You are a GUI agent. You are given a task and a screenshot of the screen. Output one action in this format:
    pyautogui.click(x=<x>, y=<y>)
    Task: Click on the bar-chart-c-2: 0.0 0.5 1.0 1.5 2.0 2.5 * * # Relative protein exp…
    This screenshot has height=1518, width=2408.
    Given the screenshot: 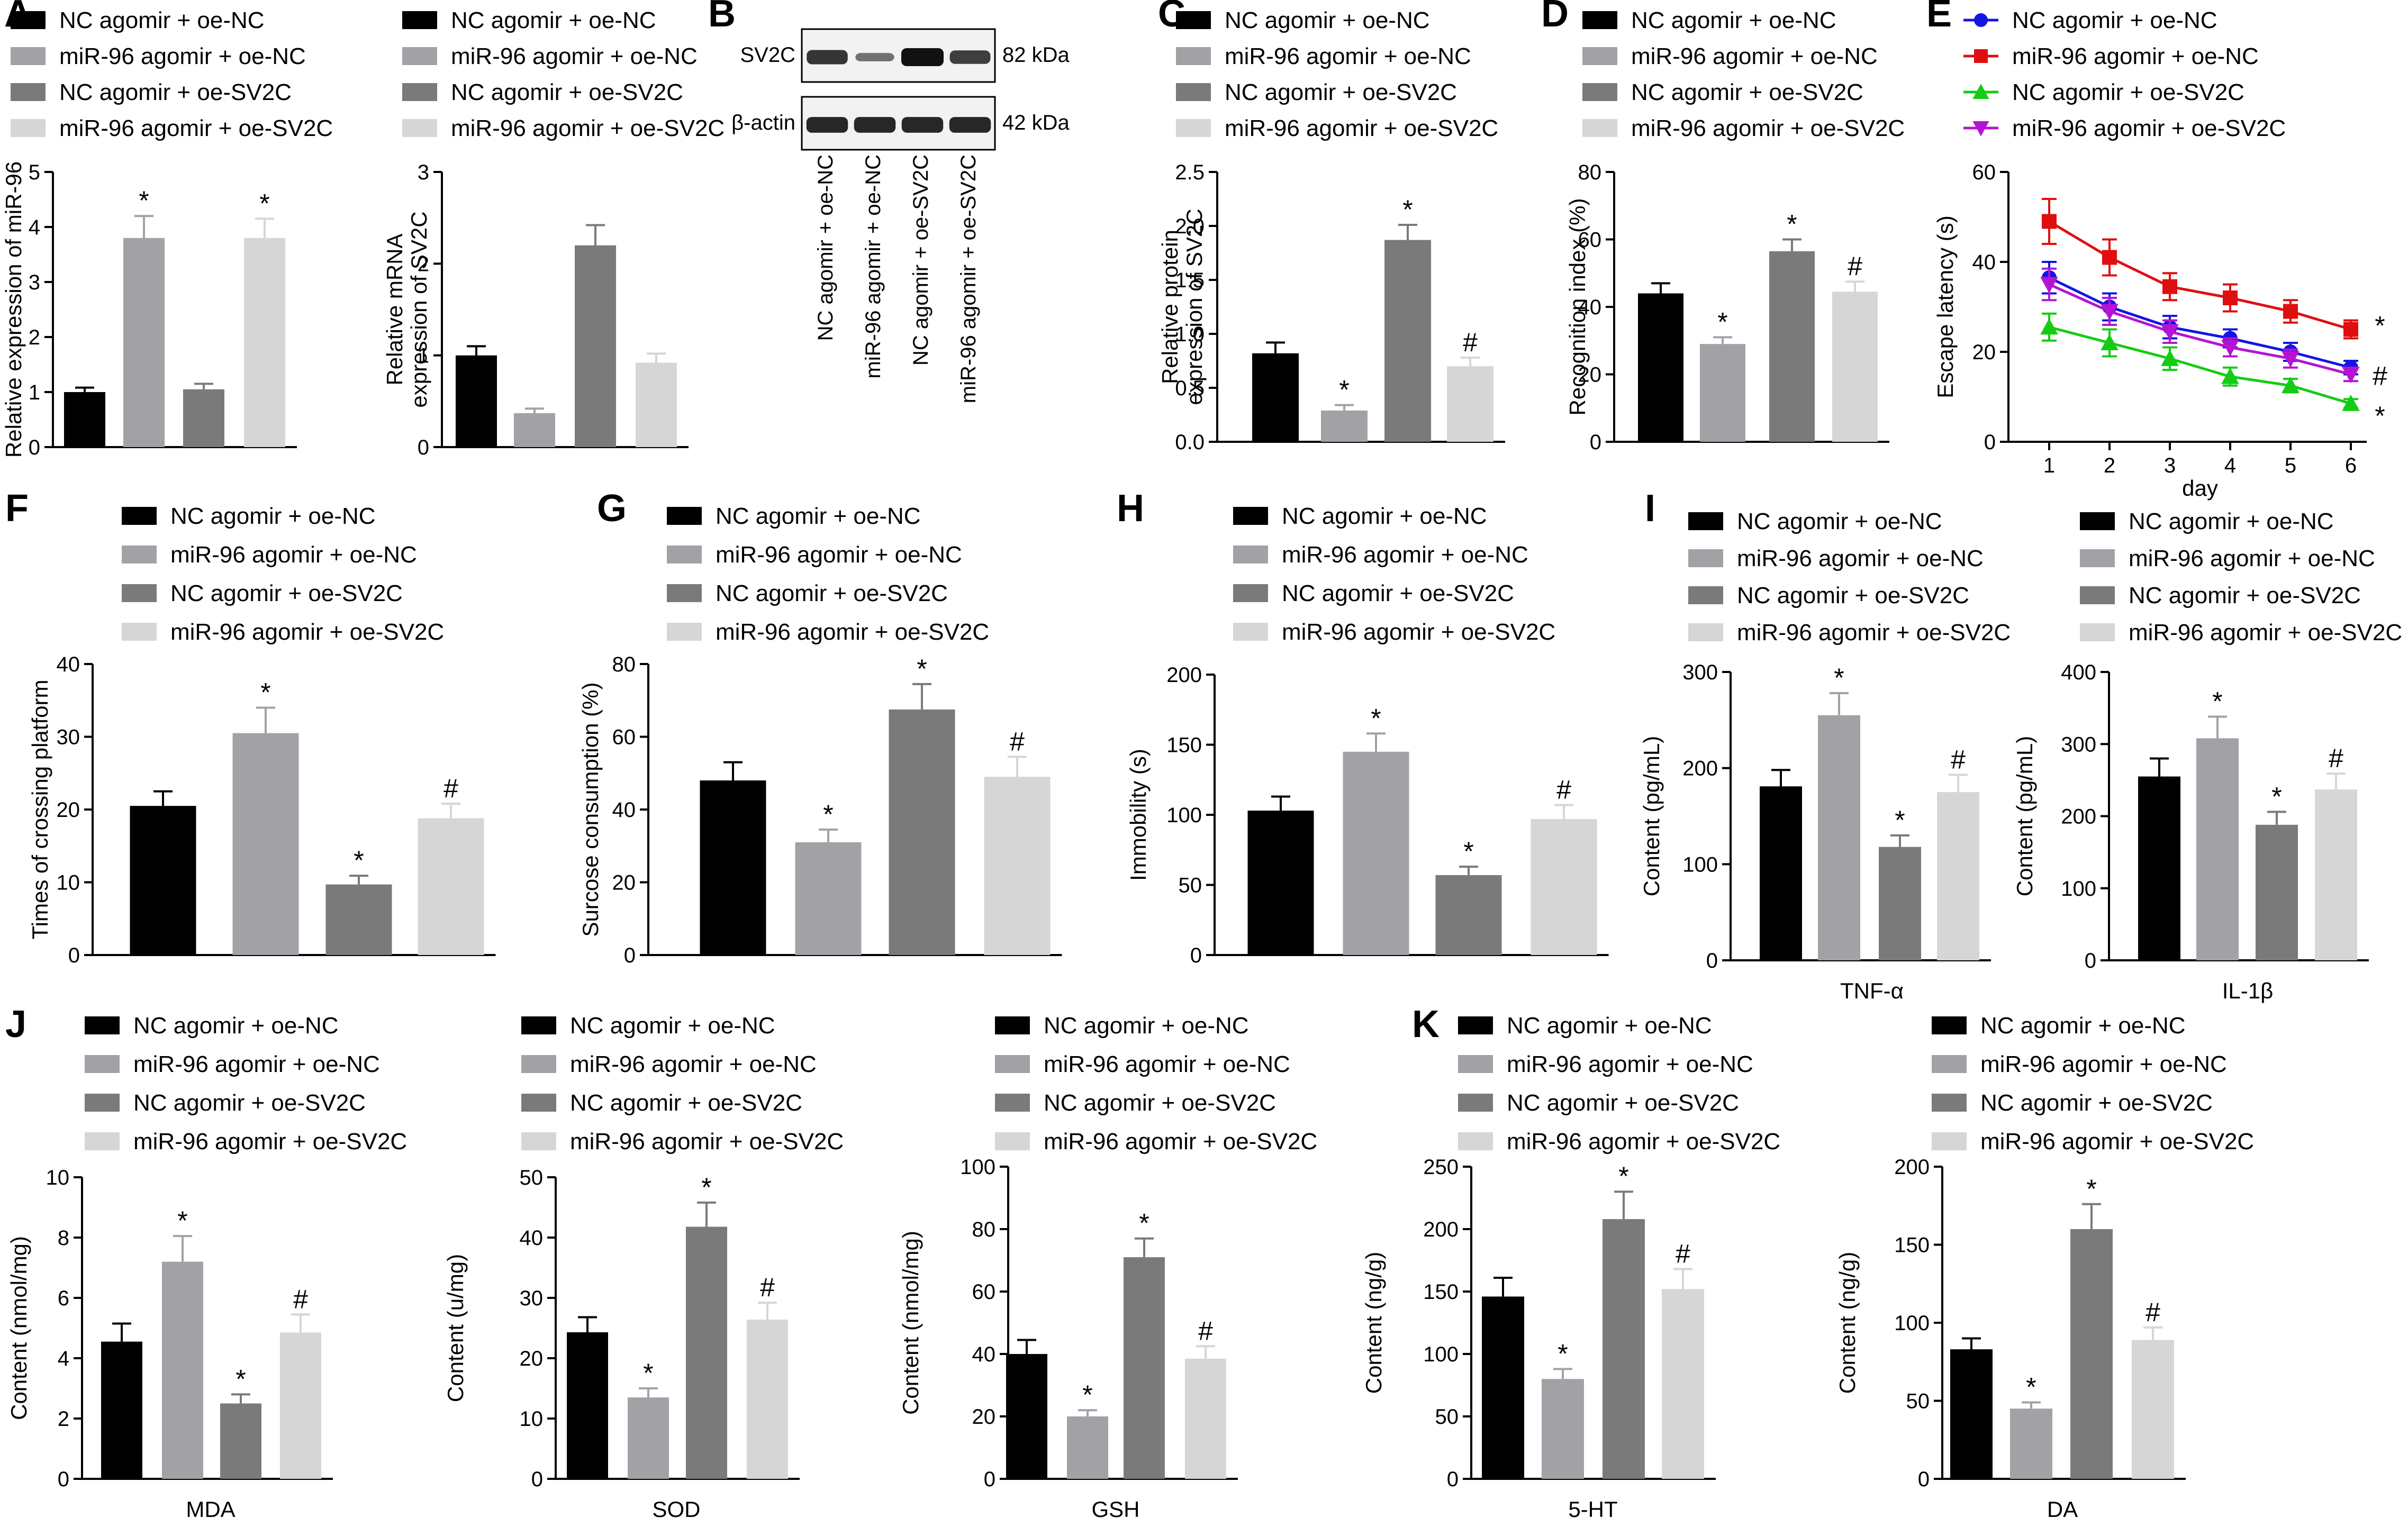 What is the action you would take?
    pyautogui.click(x=1331, y=307)
    